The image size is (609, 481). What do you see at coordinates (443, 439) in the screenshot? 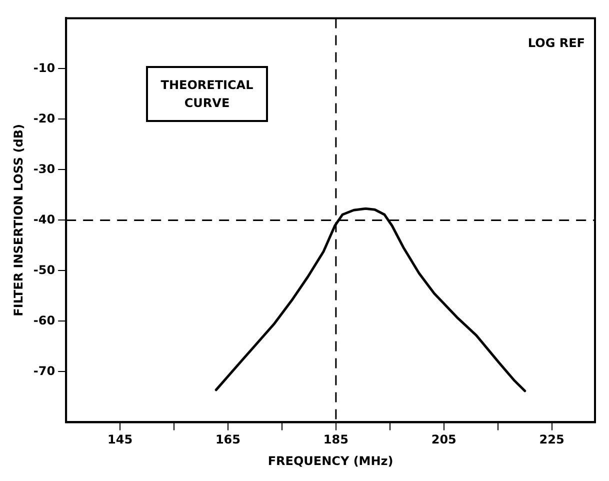
I see `x-tick-label: 205` at bounding box center [443, 439].